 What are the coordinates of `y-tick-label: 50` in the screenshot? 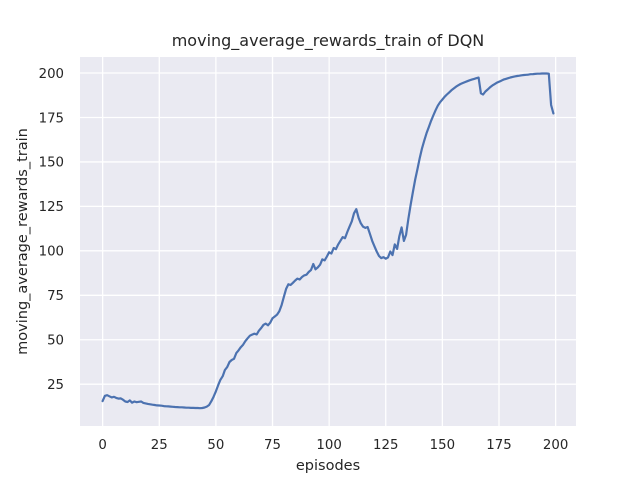 It's located at (55, 341).